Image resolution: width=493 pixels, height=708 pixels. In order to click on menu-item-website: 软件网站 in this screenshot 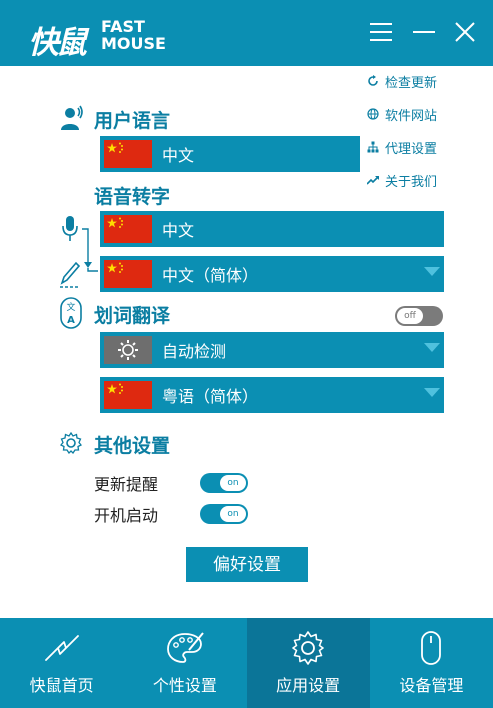, I will do `click(402, 114)`.